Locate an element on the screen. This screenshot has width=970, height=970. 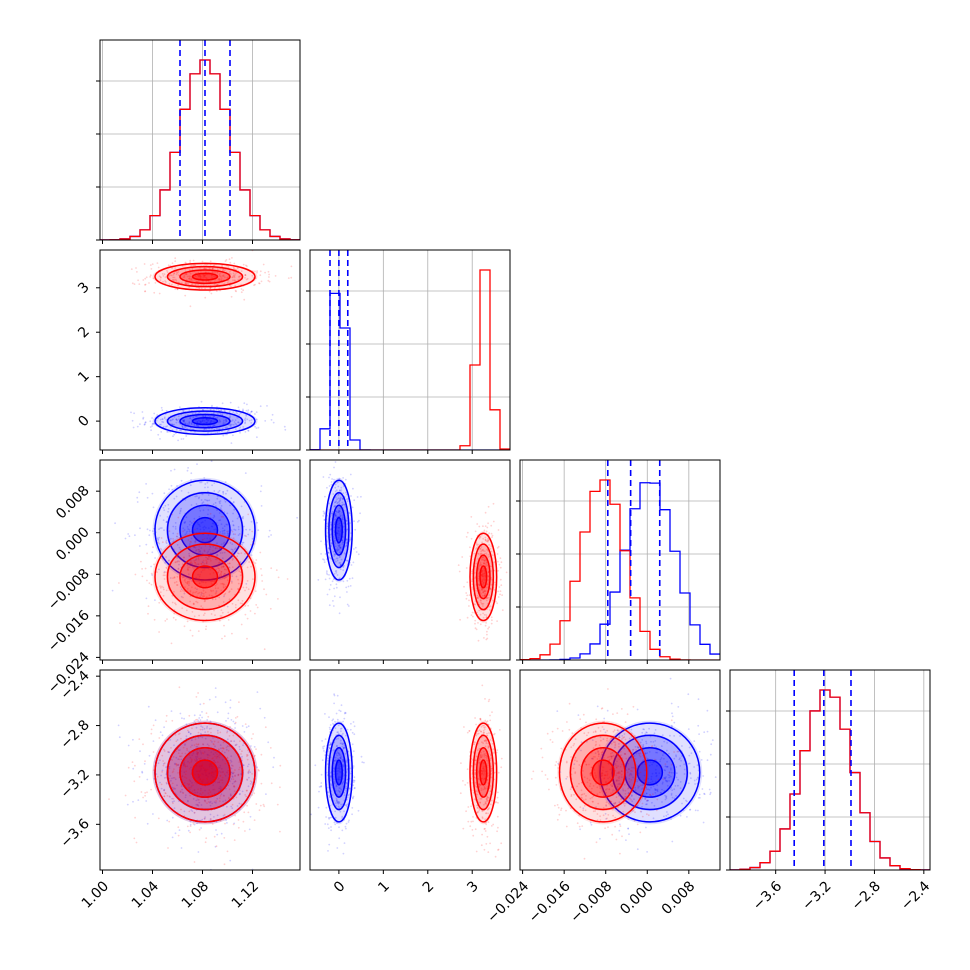
panel-frame is located at coordinates (410, 560).